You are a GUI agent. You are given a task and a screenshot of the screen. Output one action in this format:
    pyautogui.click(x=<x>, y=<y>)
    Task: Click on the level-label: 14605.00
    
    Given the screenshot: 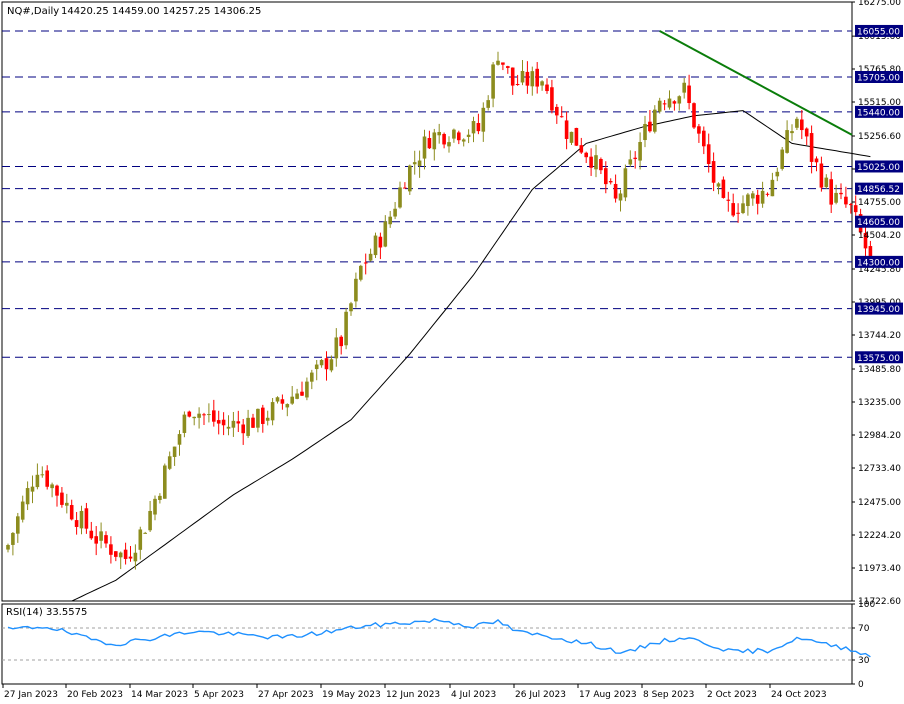 What is the action you would take?
    pyautogui.click(x=878, y=223)
    